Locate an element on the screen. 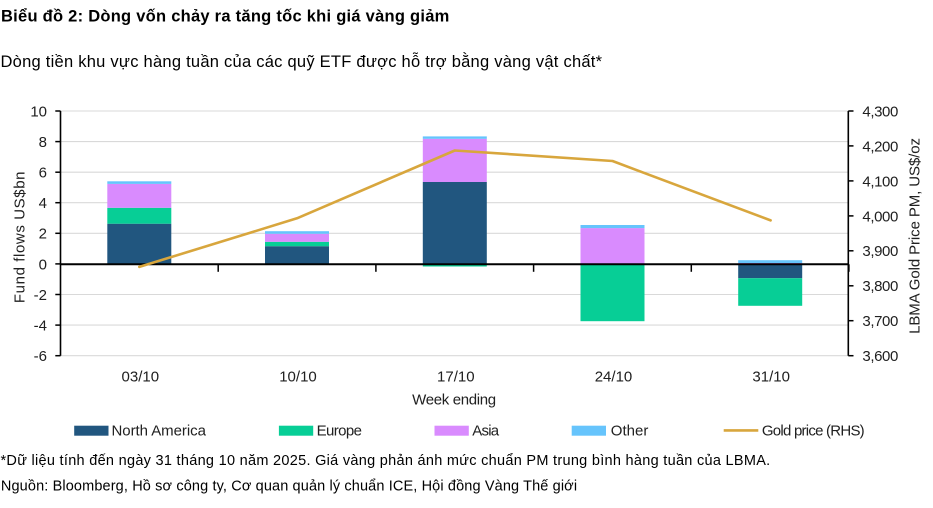  svg-text: Europe is located at coordinates (339, 431).